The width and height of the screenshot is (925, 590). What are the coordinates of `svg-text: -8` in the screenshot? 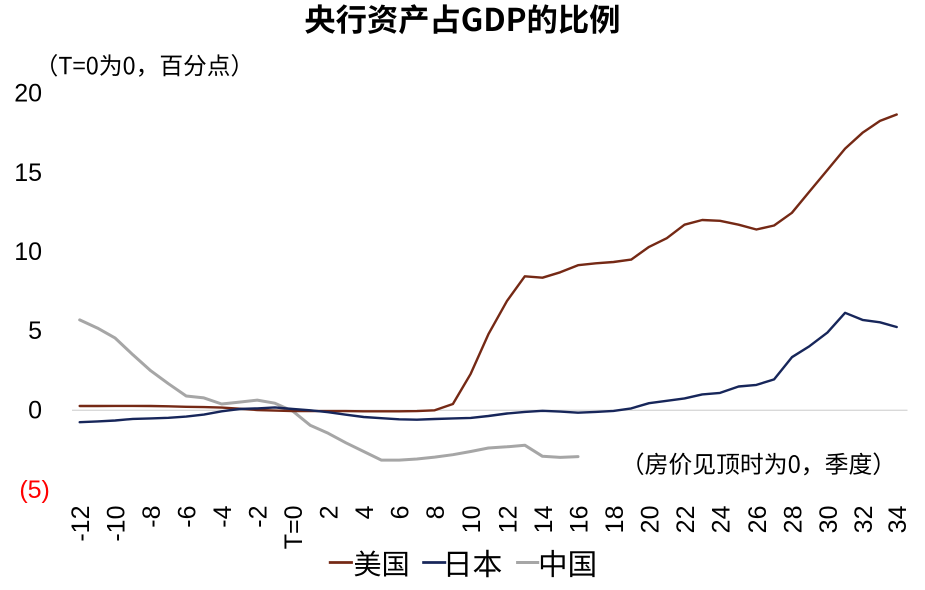 It's located at (152, 517).